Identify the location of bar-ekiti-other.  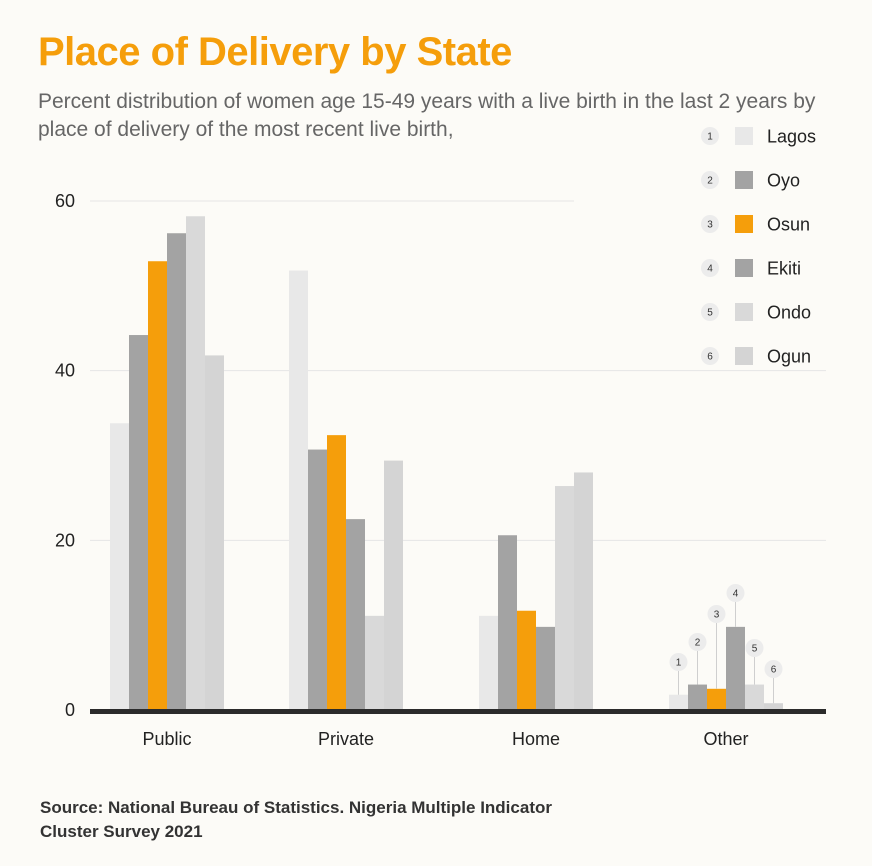
(735, 668).